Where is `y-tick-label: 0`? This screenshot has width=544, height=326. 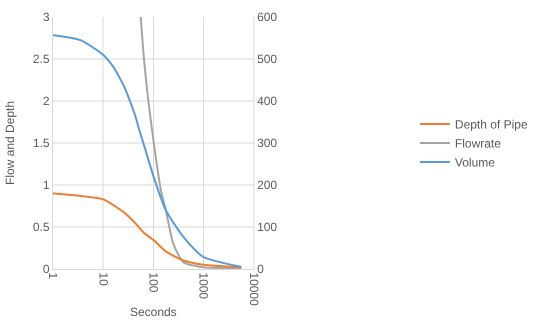
y-tick-label: 0 is located at coordinates (46, 269).